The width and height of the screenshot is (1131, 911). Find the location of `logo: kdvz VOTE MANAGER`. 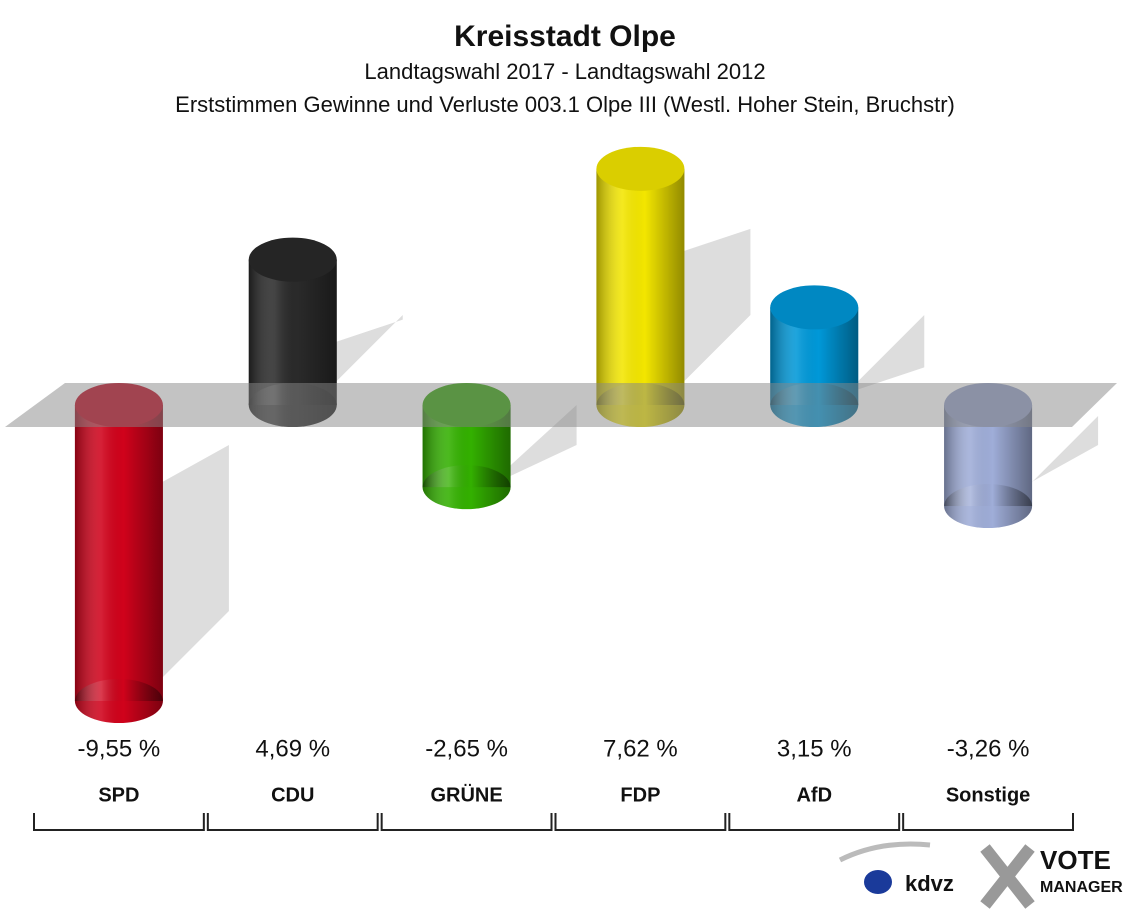

logo: kdvz VOTE MANAGER is located at coordinates (980, 875).